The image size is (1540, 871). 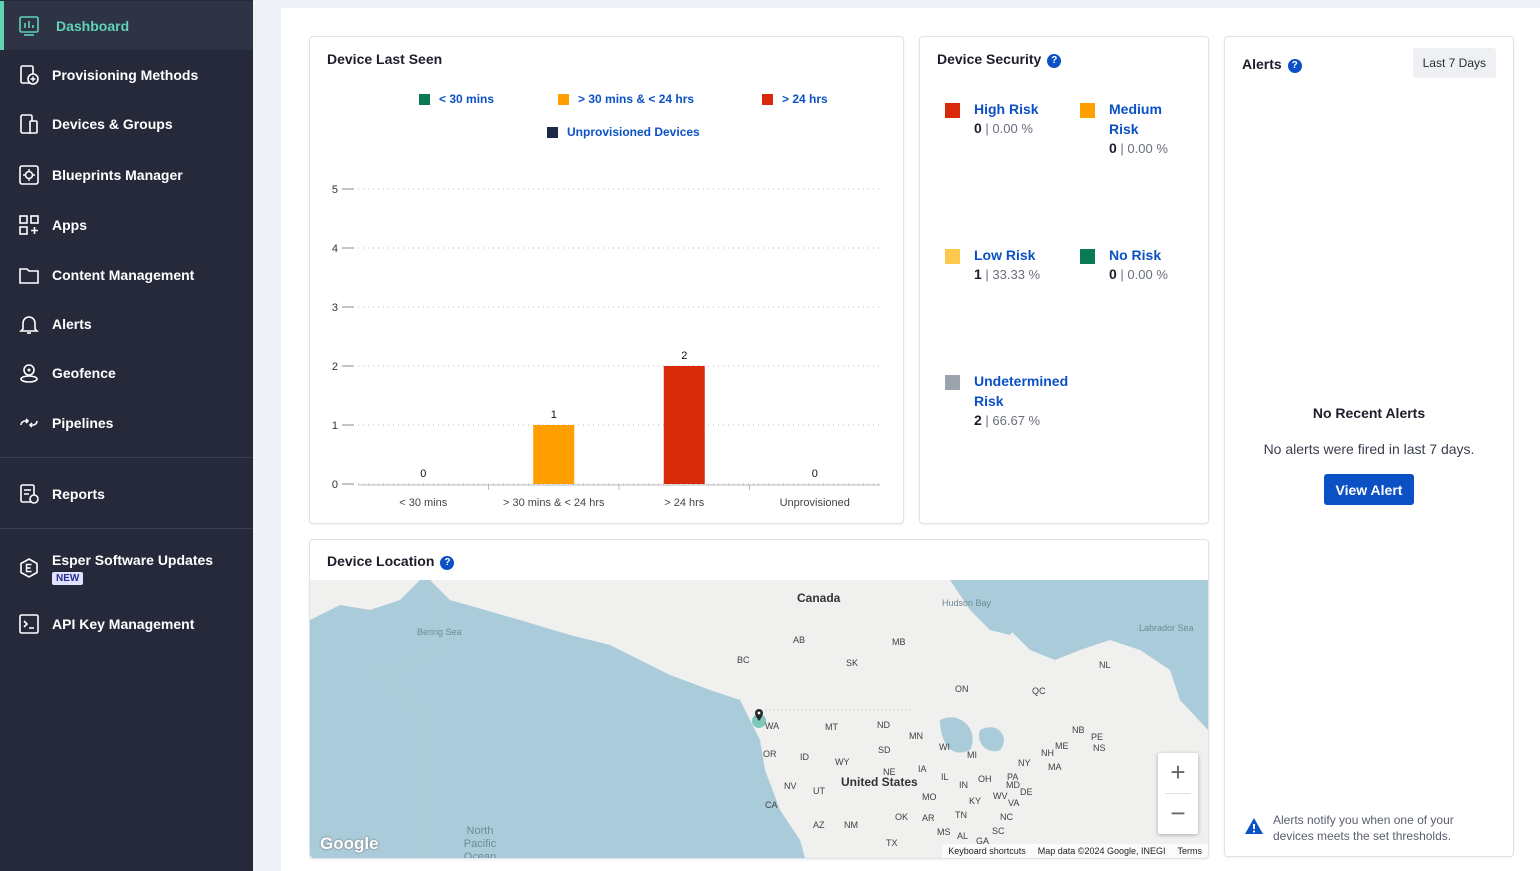 I want to click on risk-label: Low Risk, so click(x=1005, y=255).